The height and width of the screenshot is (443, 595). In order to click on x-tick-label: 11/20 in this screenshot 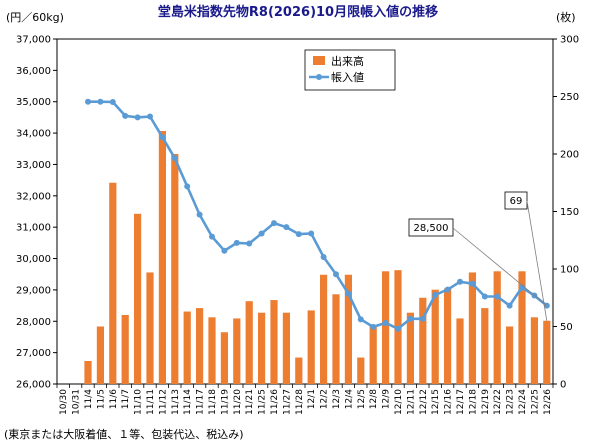, I will do `click(238, 402)`.